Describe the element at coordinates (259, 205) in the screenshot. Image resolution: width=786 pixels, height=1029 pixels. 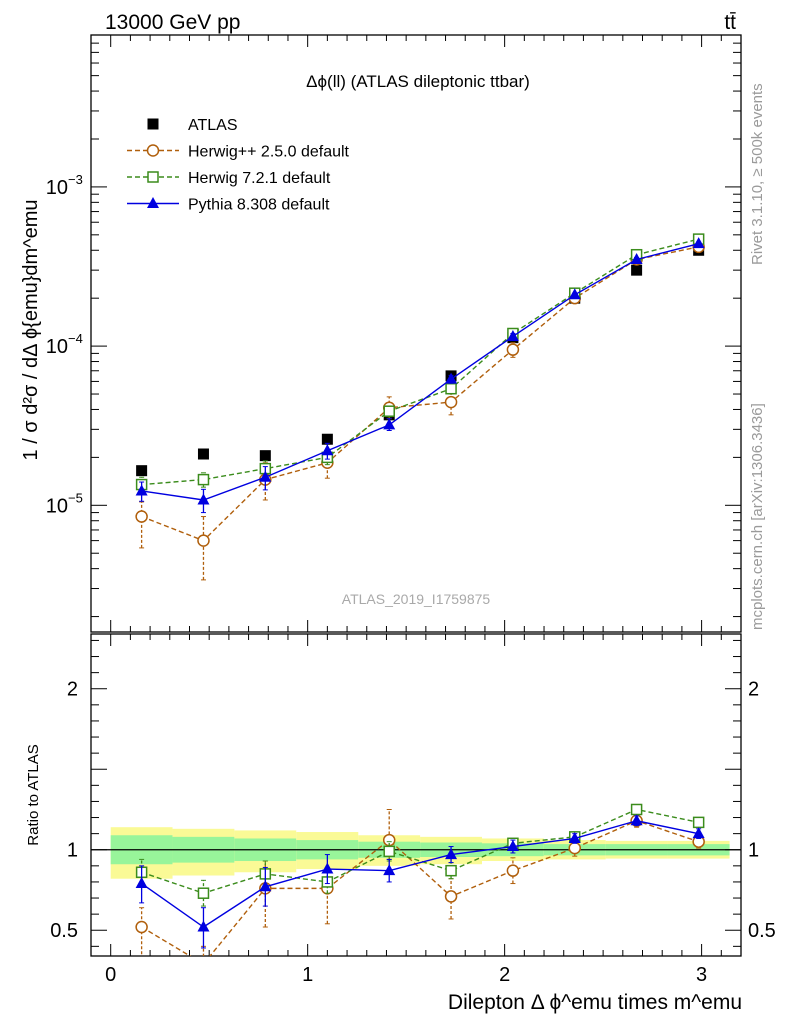
I see `legend-label: Pythia 8.308 default` at that location.